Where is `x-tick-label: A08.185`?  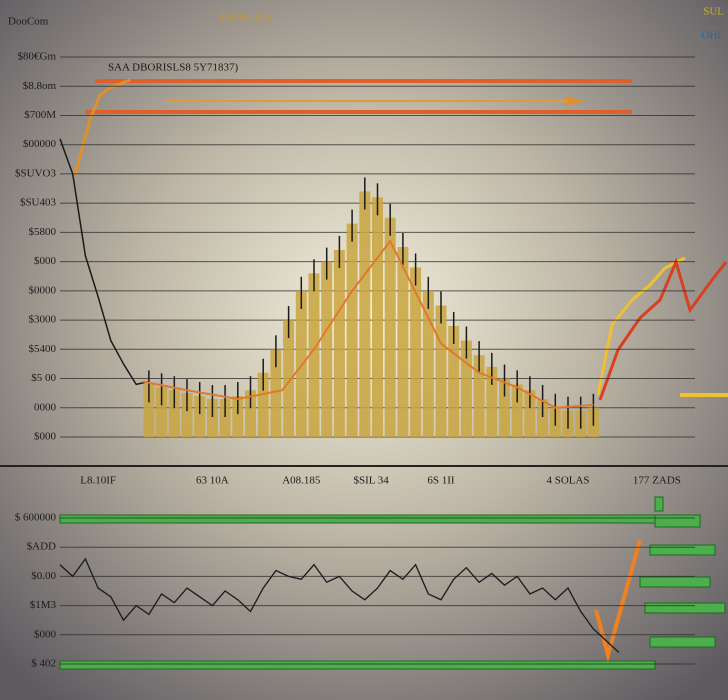 x-tick-label: A08.185 is located at coordinates (301, 481).